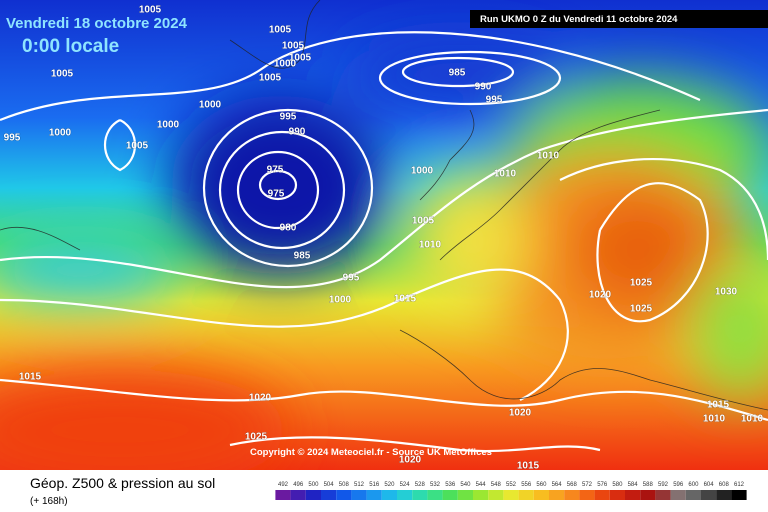  Describe the element at coordinates (726, 292) in the screenshot. I see `isobar-label: 1030` at that location.